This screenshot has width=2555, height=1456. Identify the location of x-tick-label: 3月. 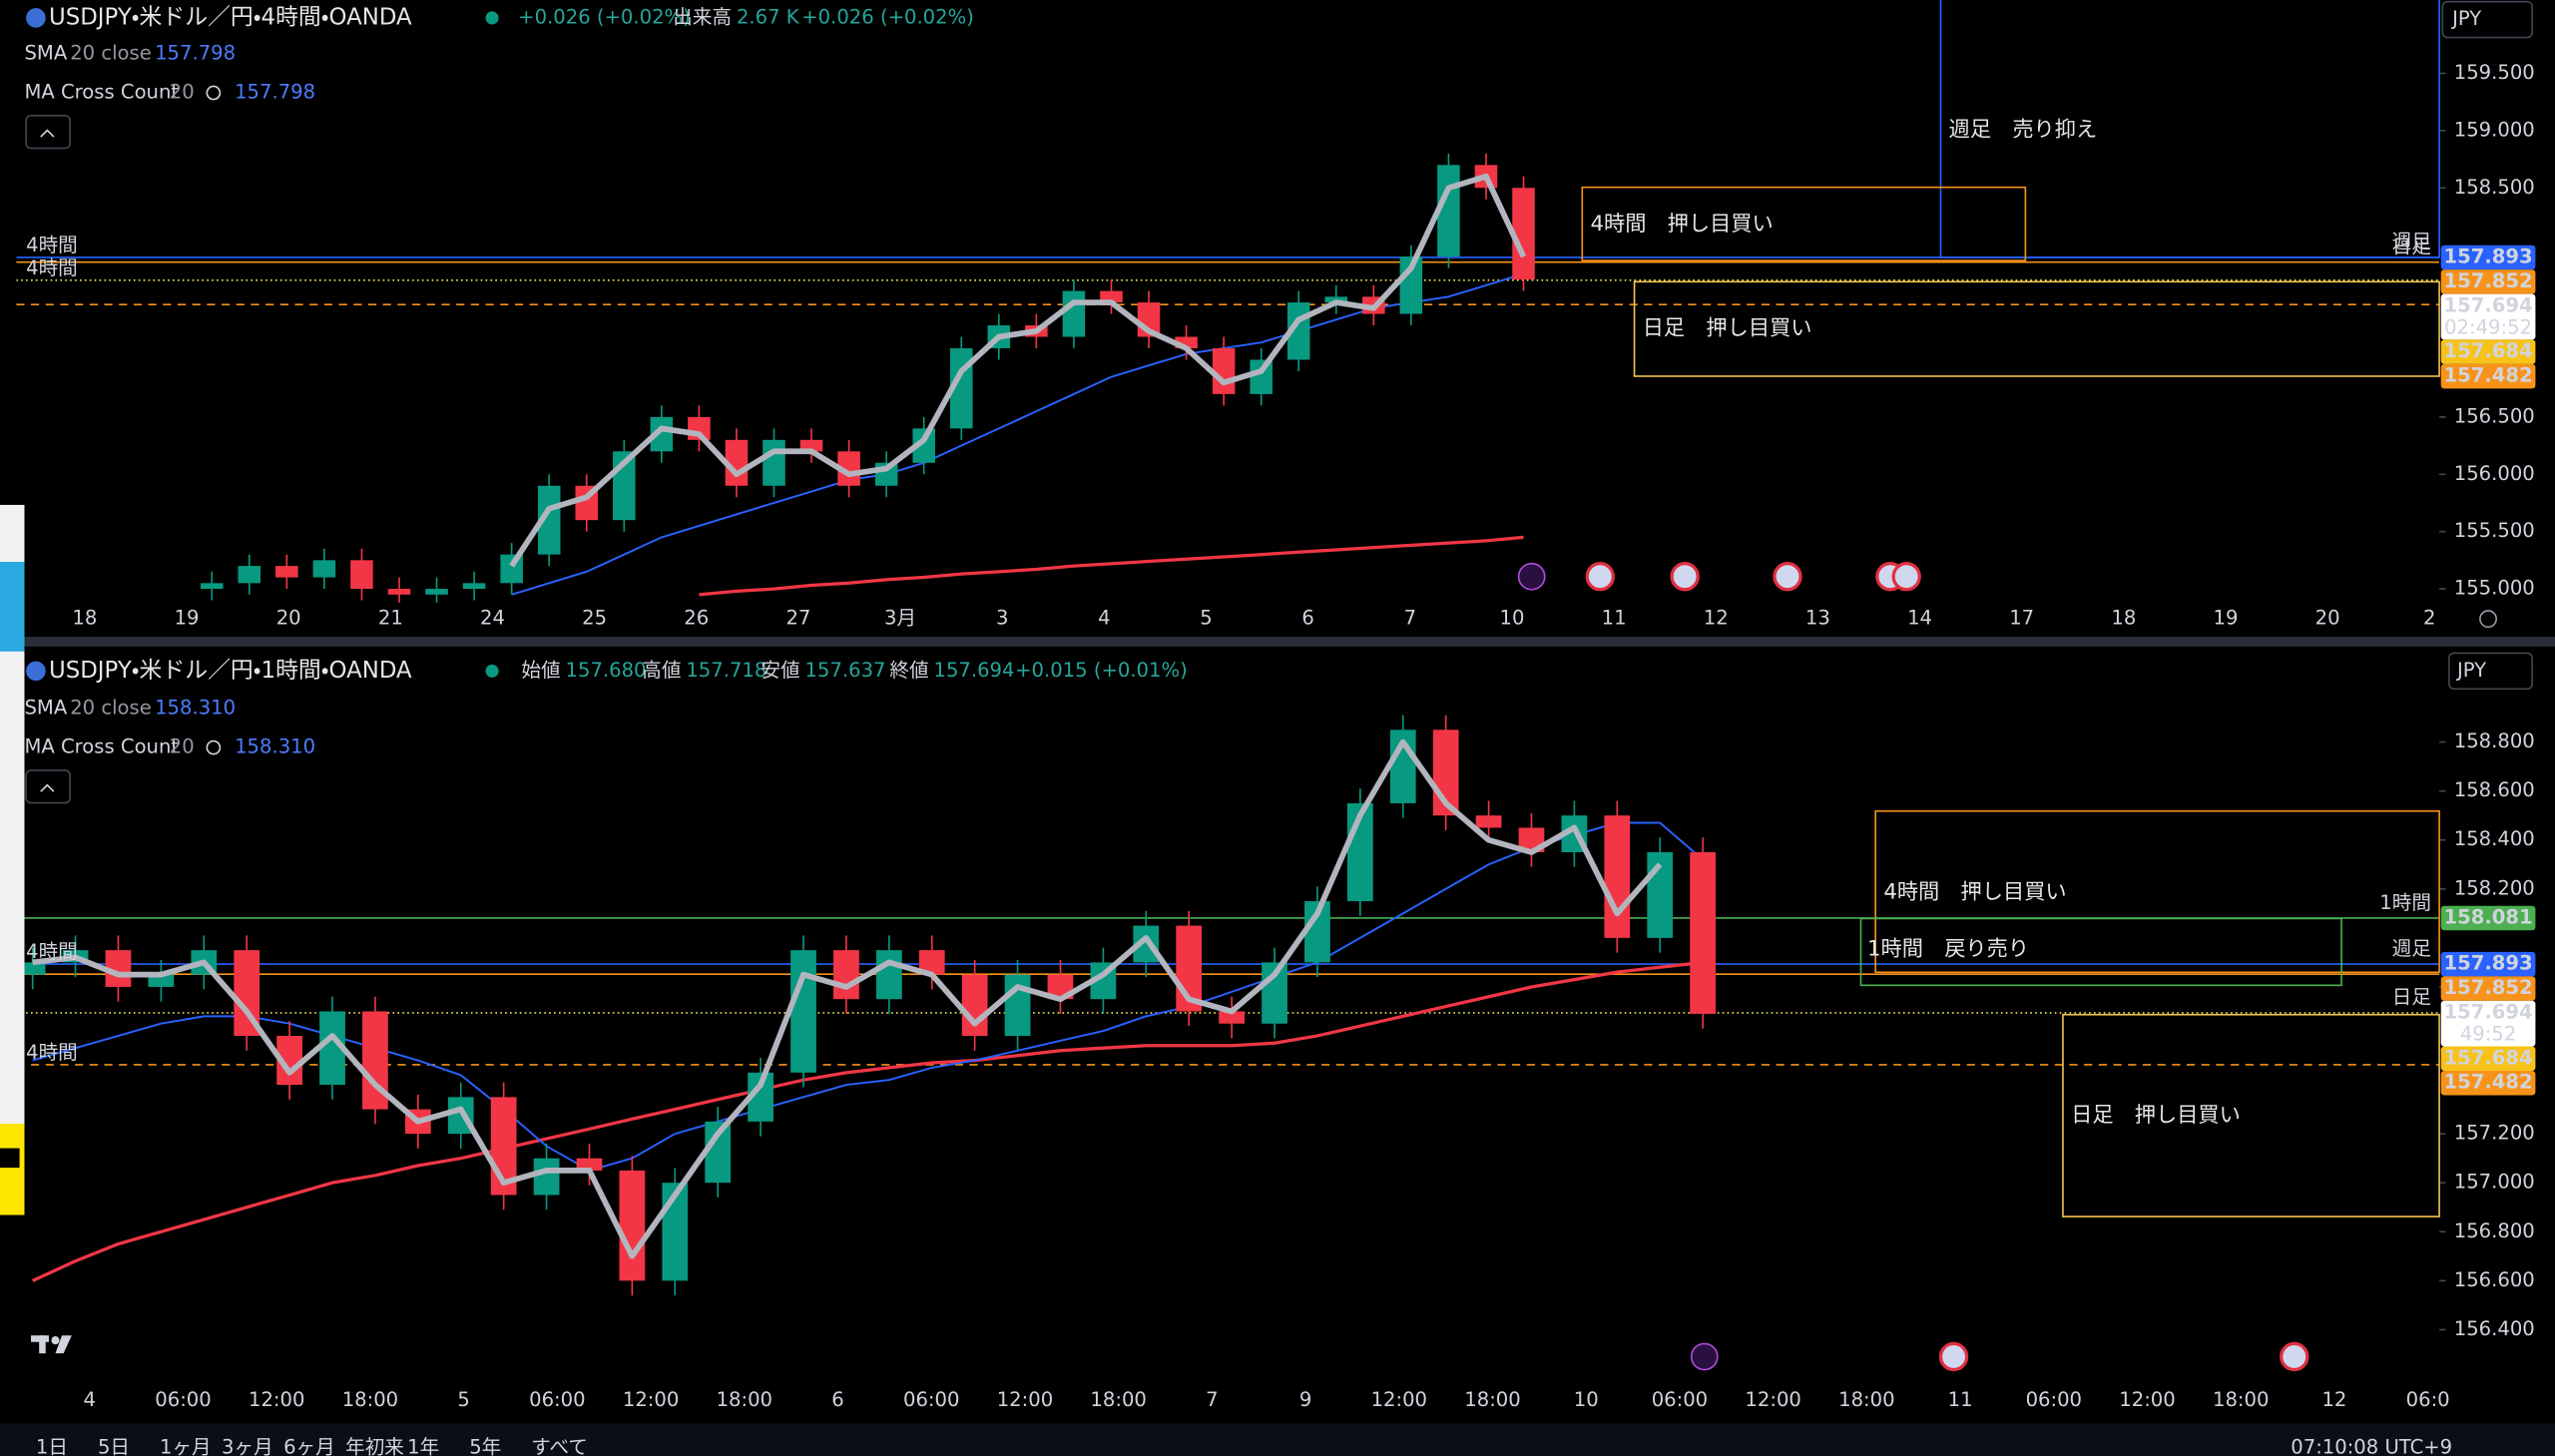
(900, 618).